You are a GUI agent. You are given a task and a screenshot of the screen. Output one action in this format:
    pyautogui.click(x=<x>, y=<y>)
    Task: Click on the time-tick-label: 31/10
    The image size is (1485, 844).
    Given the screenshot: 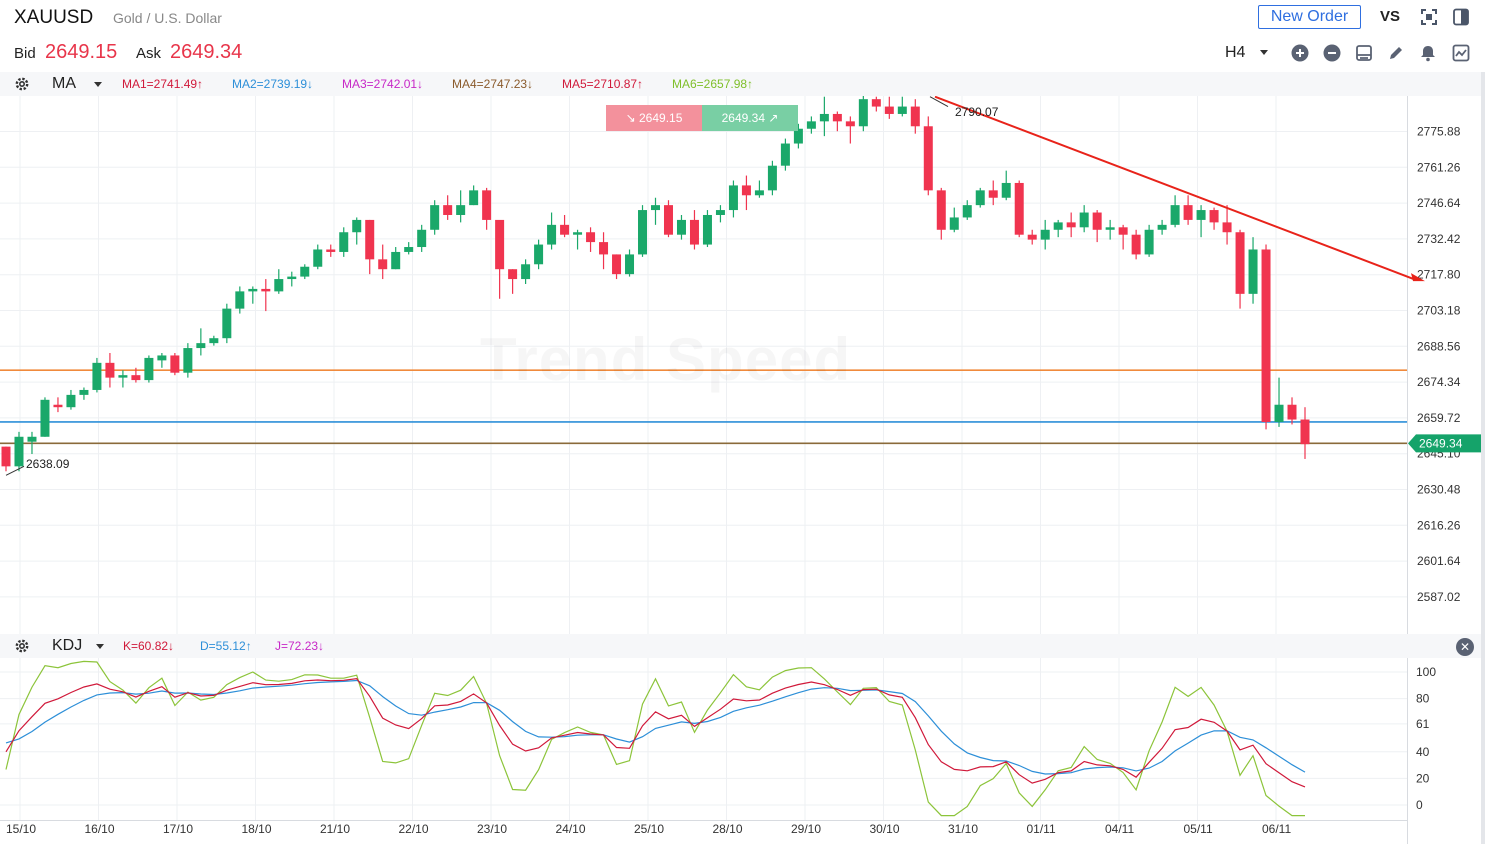 What is the action you would take?
    pyautogui.click(x=963, y=829)
    